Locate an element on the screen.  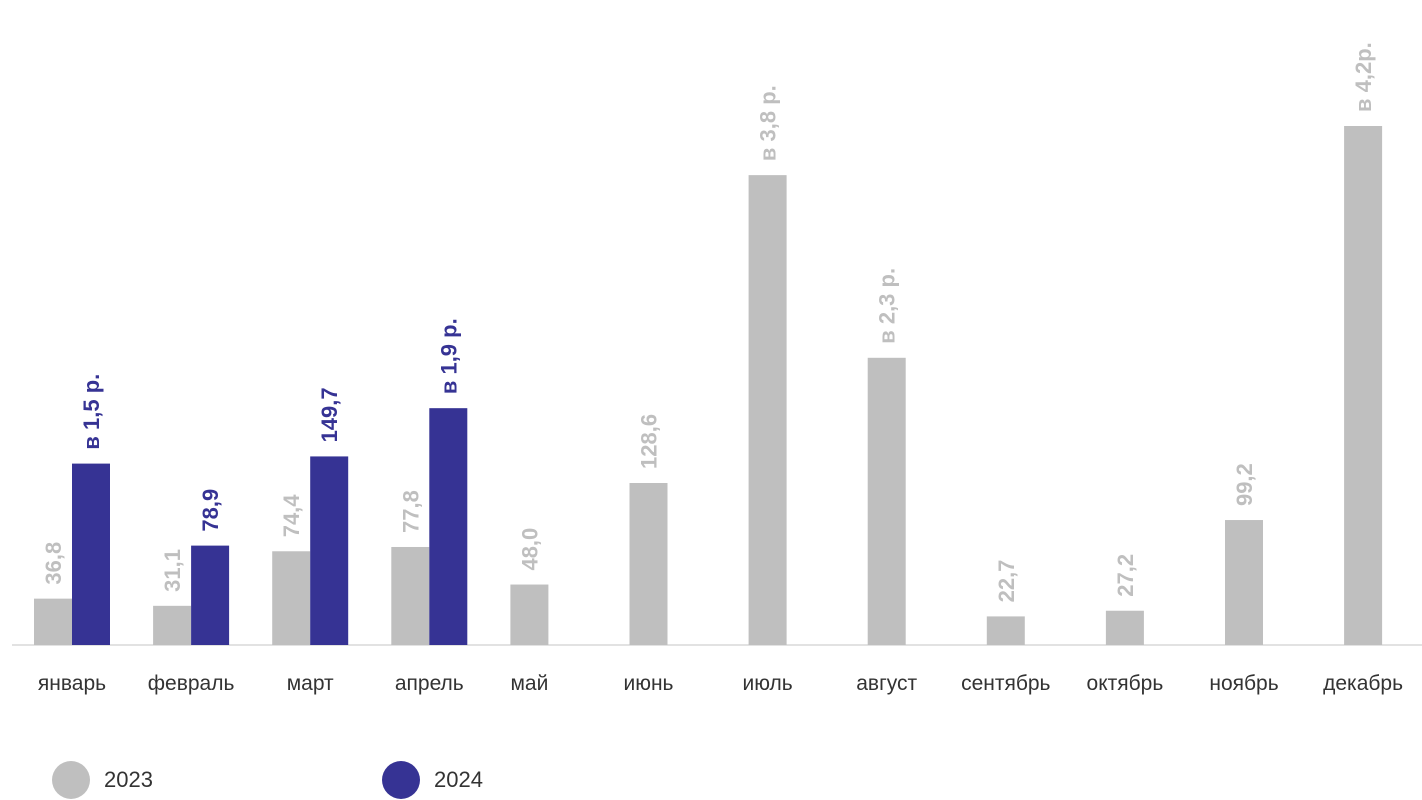
data-label-2024-1: в 1,5 р. is located at coordinates (91, 412).